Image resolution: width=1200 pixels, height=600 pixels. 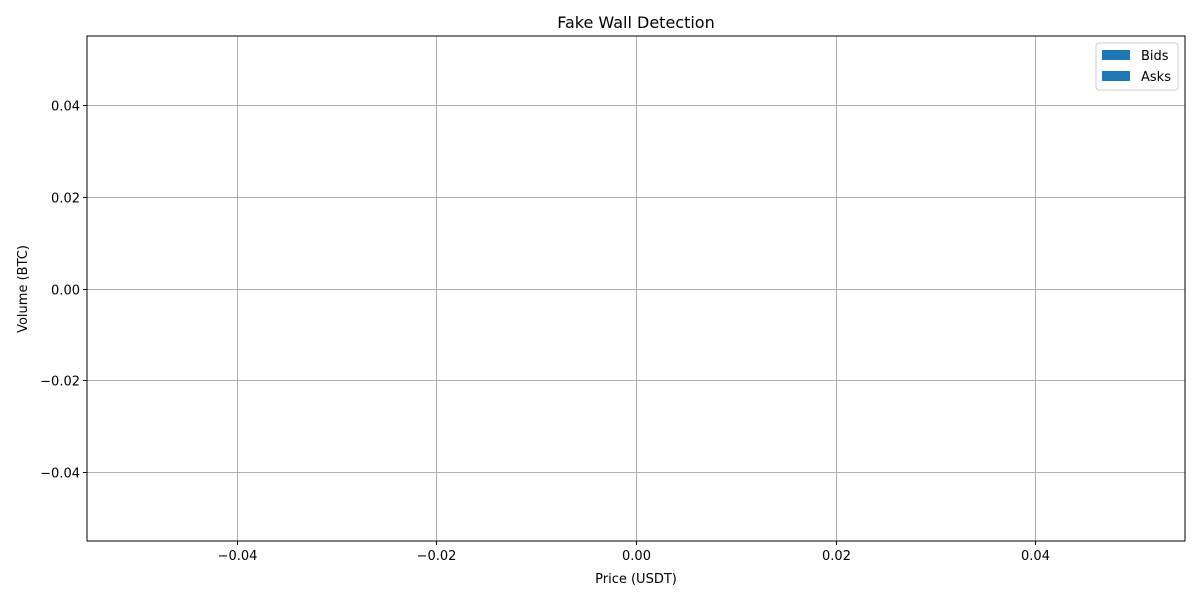 I want to click on x-axis-ticks: −0.04 −0.02 0.00 0.02 0.04, so click(x=634, y=552).